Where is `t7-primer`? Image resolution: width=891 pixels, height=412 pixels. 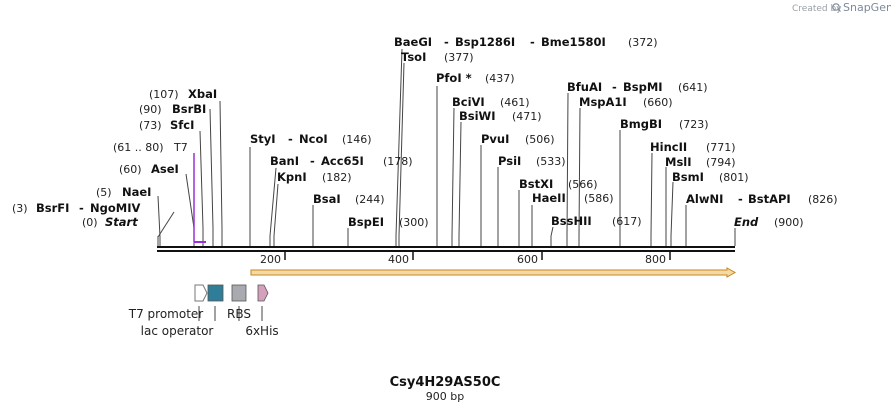 t7-primer is located at coordinates (199, 198).